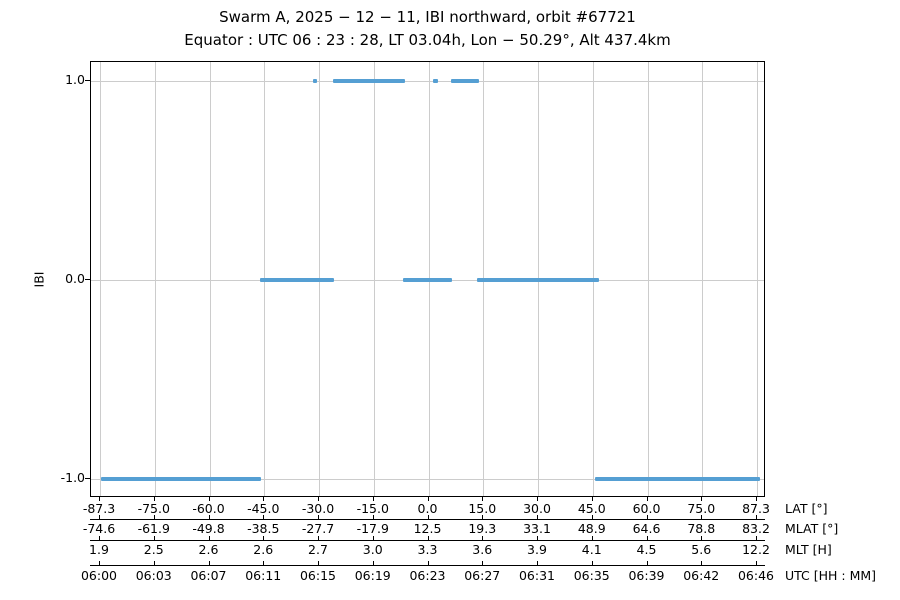  I want to click on x-tick-label-mlat: -17.9, so click(372, 528).